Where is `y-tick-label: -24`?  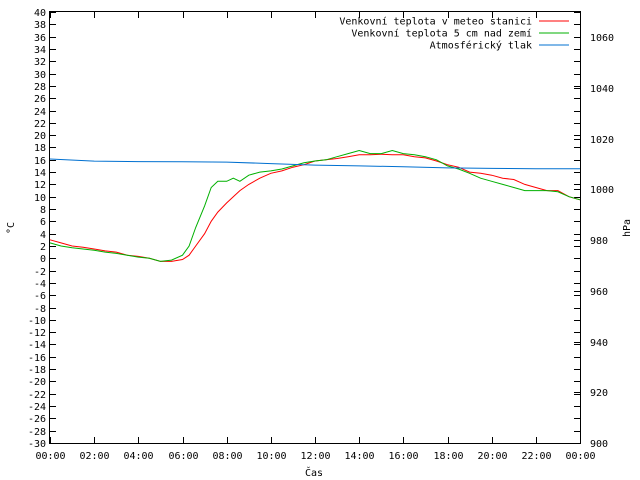 y-tick-label: -24 is located at coordinates (37, 407).